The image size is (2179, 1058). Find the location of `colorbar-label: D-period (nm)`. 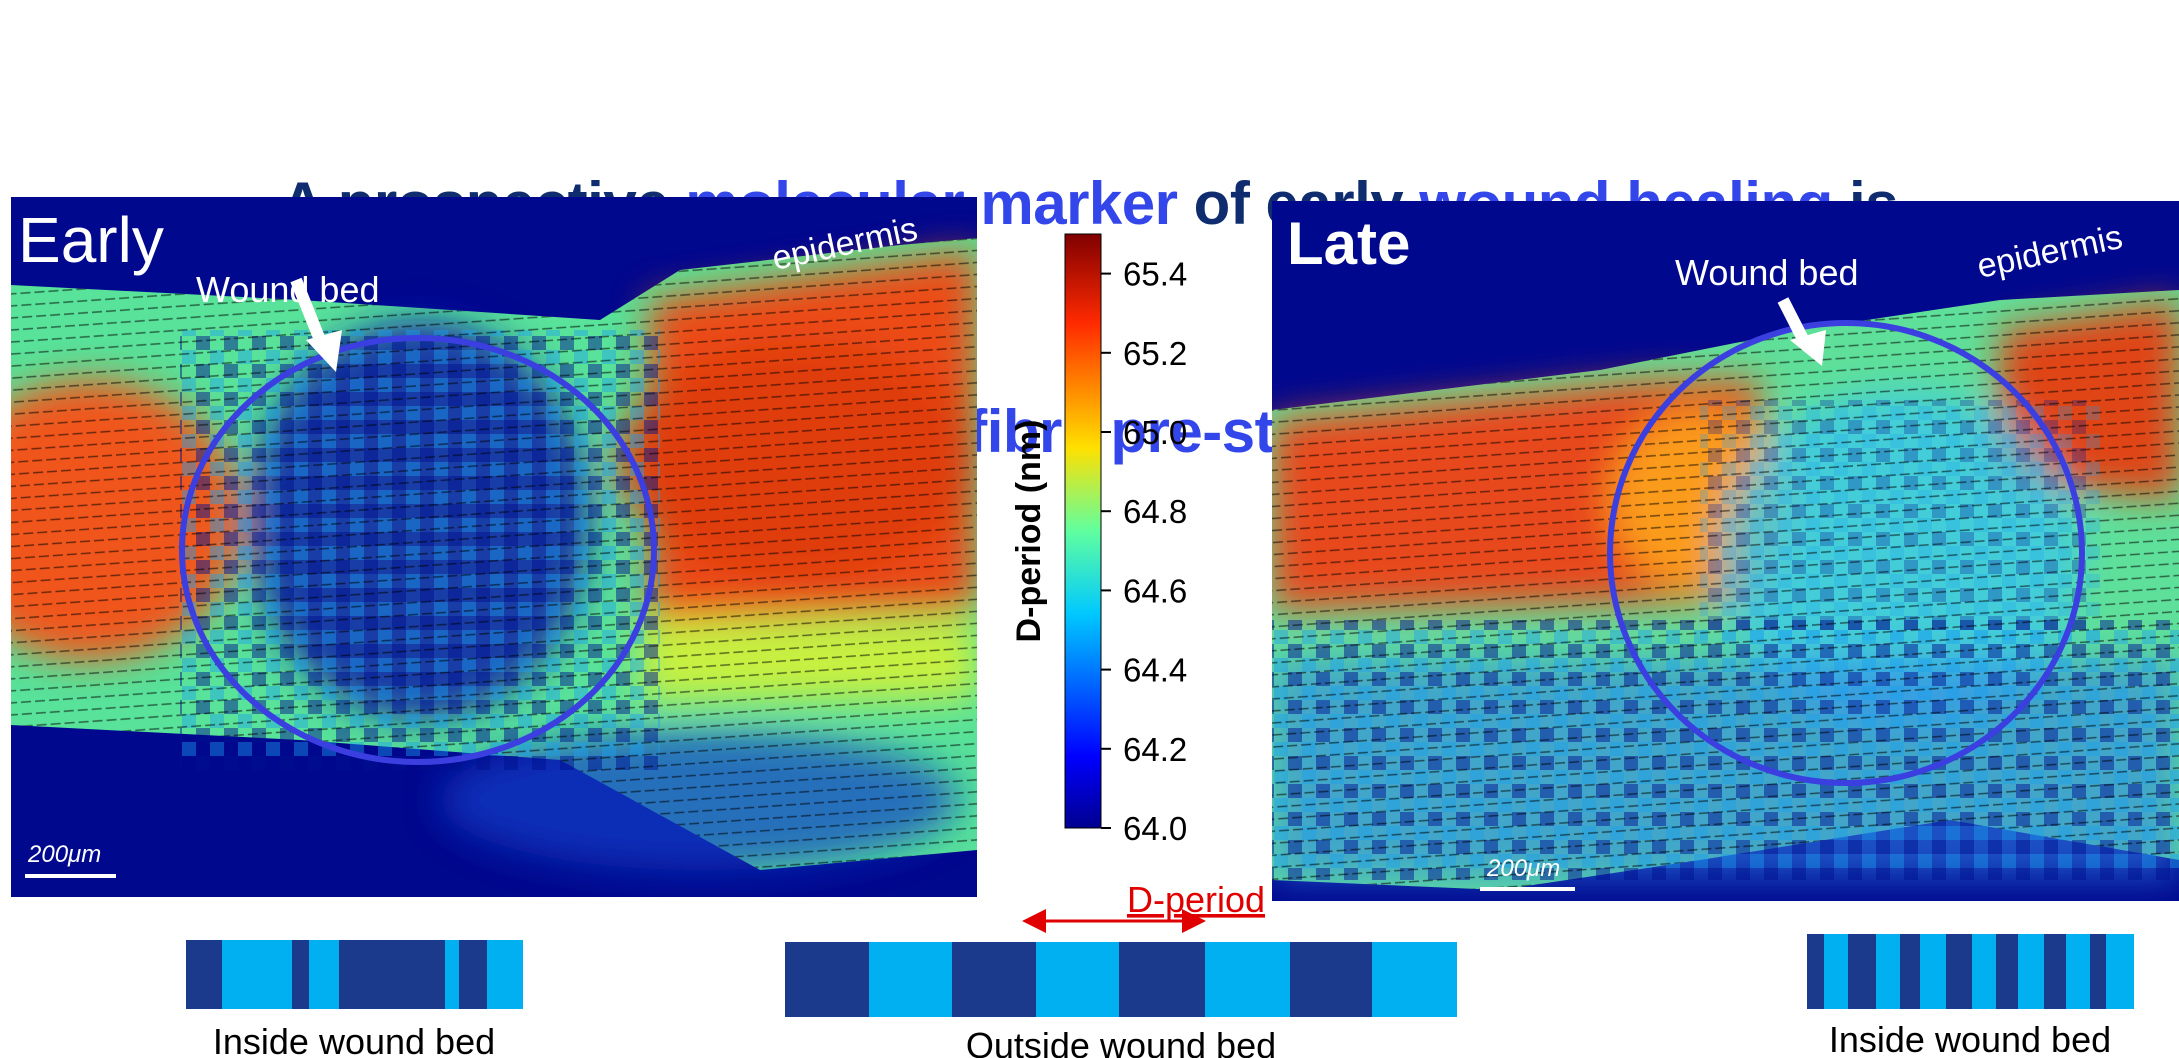

colorbar-label: D-period (nm) is located at coordinates (1029, 531).